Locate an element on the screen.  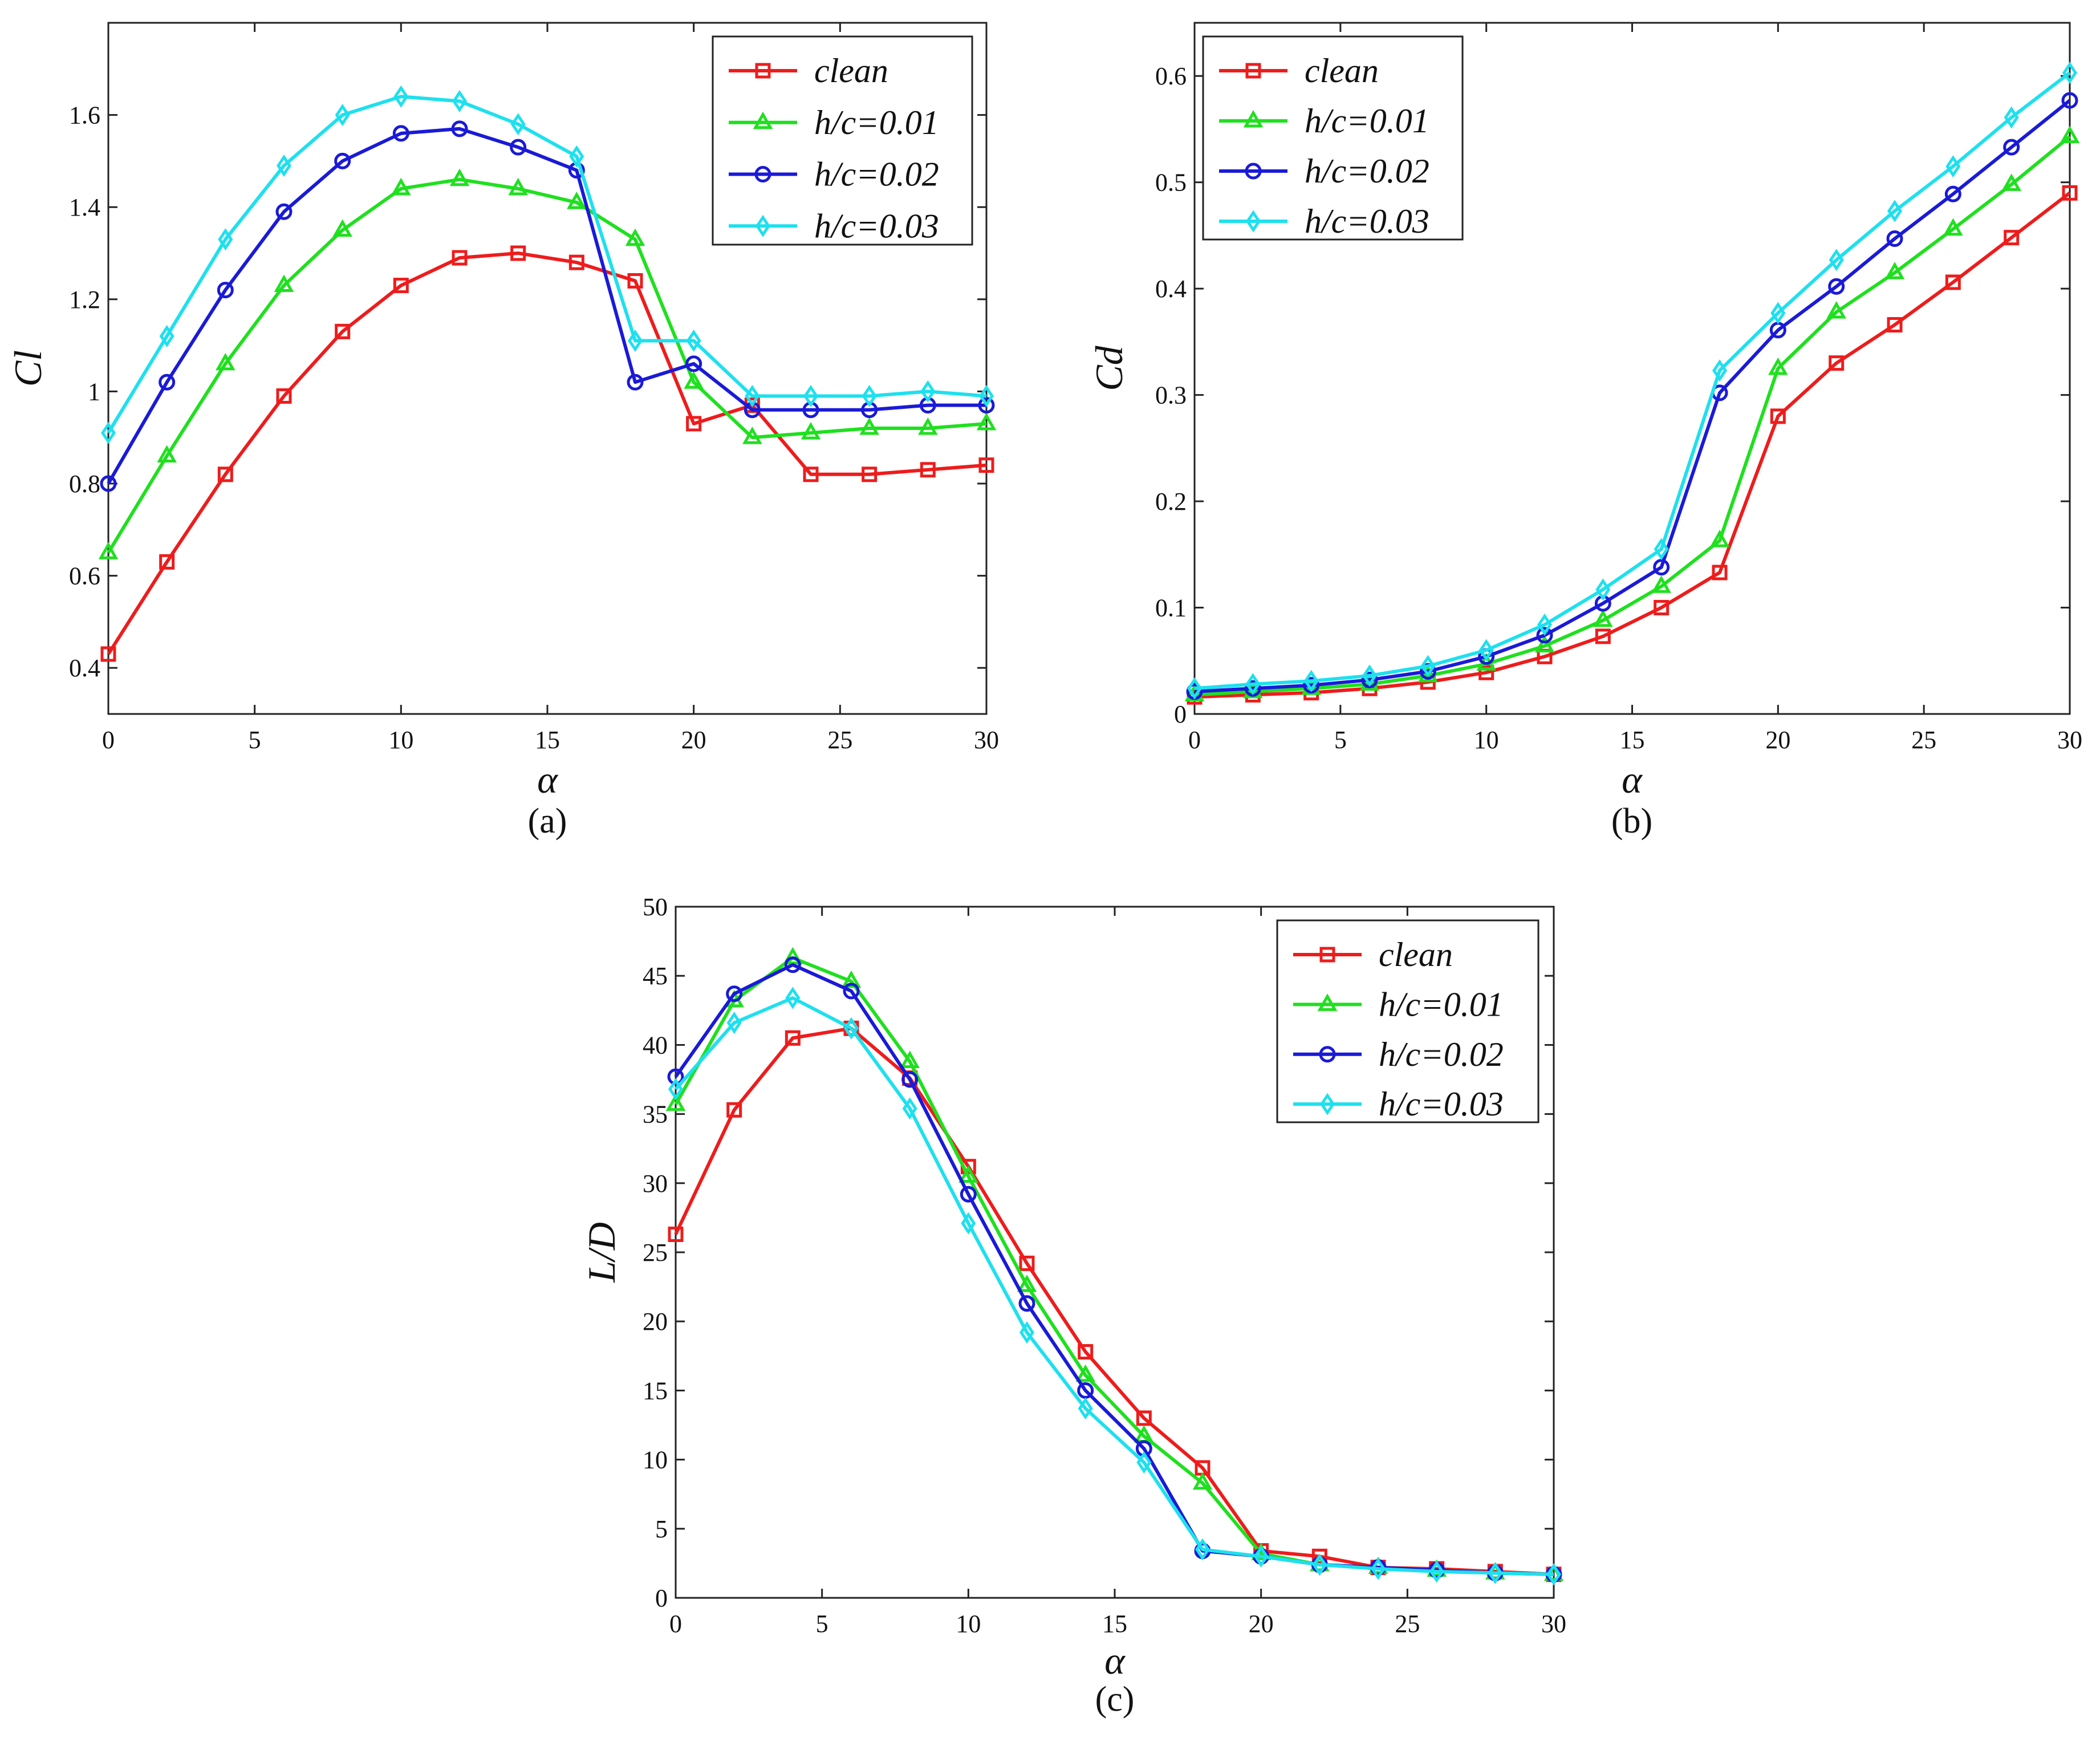
y-tick-label: 5 is located at coordinates (661, 1529).